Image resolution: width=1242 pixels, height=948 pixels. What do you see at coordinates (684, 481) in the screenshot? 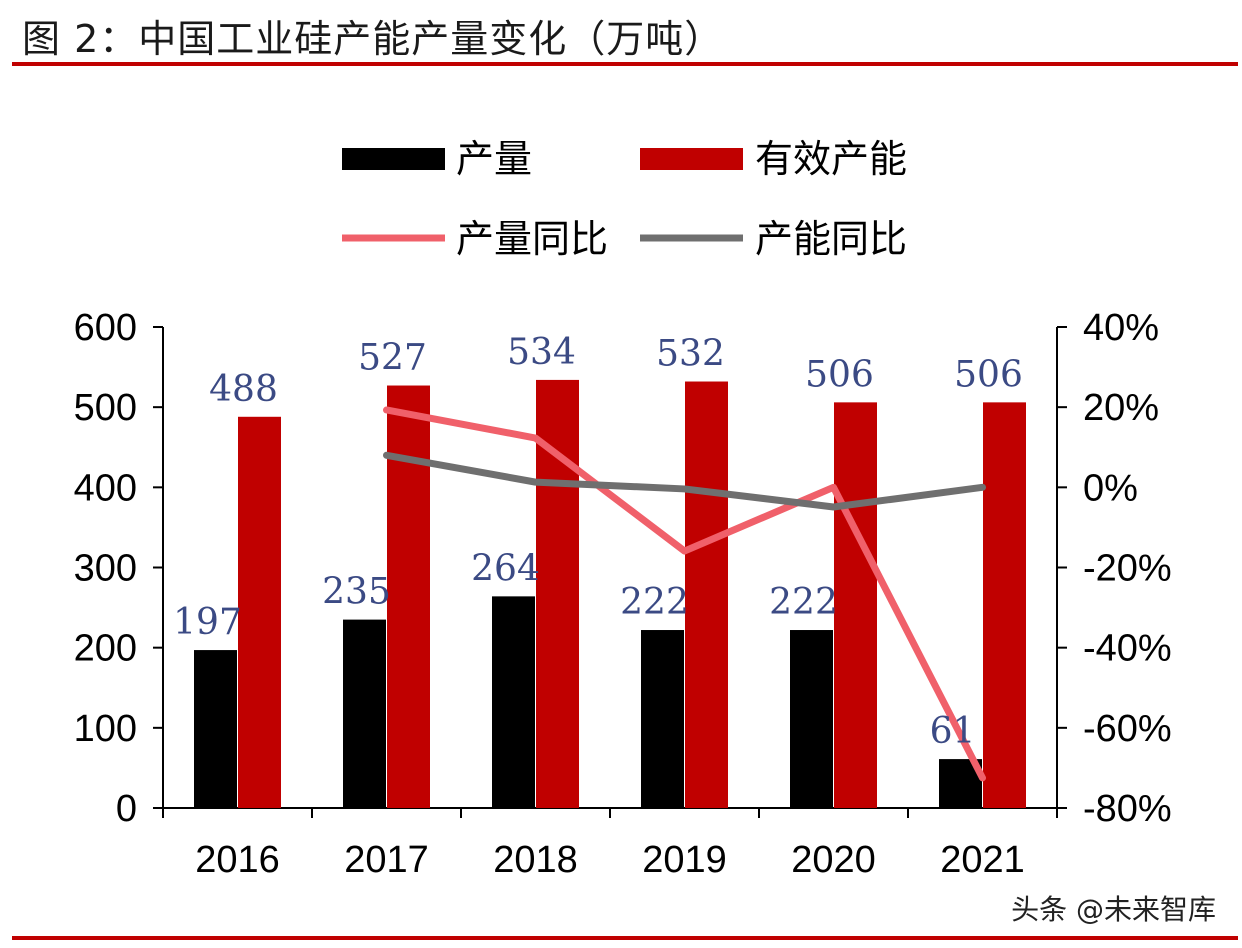
I see `line-capacity-yoy` at bounding box center [684, 481].